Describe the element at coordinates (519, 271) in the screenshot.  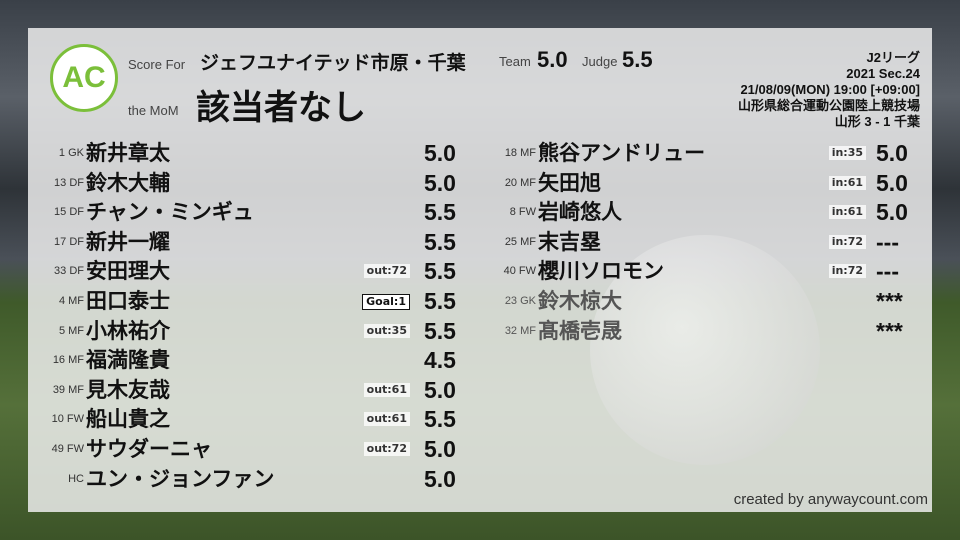
I see `player-position: 40 FW` at that location.